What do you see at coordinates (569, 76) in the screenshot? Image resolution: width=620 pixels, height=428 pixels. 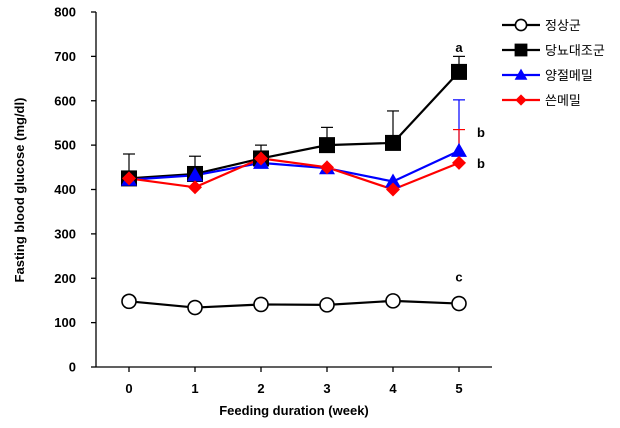 I see `legend-label: 양절메밀` at bounding box center [569, 76].